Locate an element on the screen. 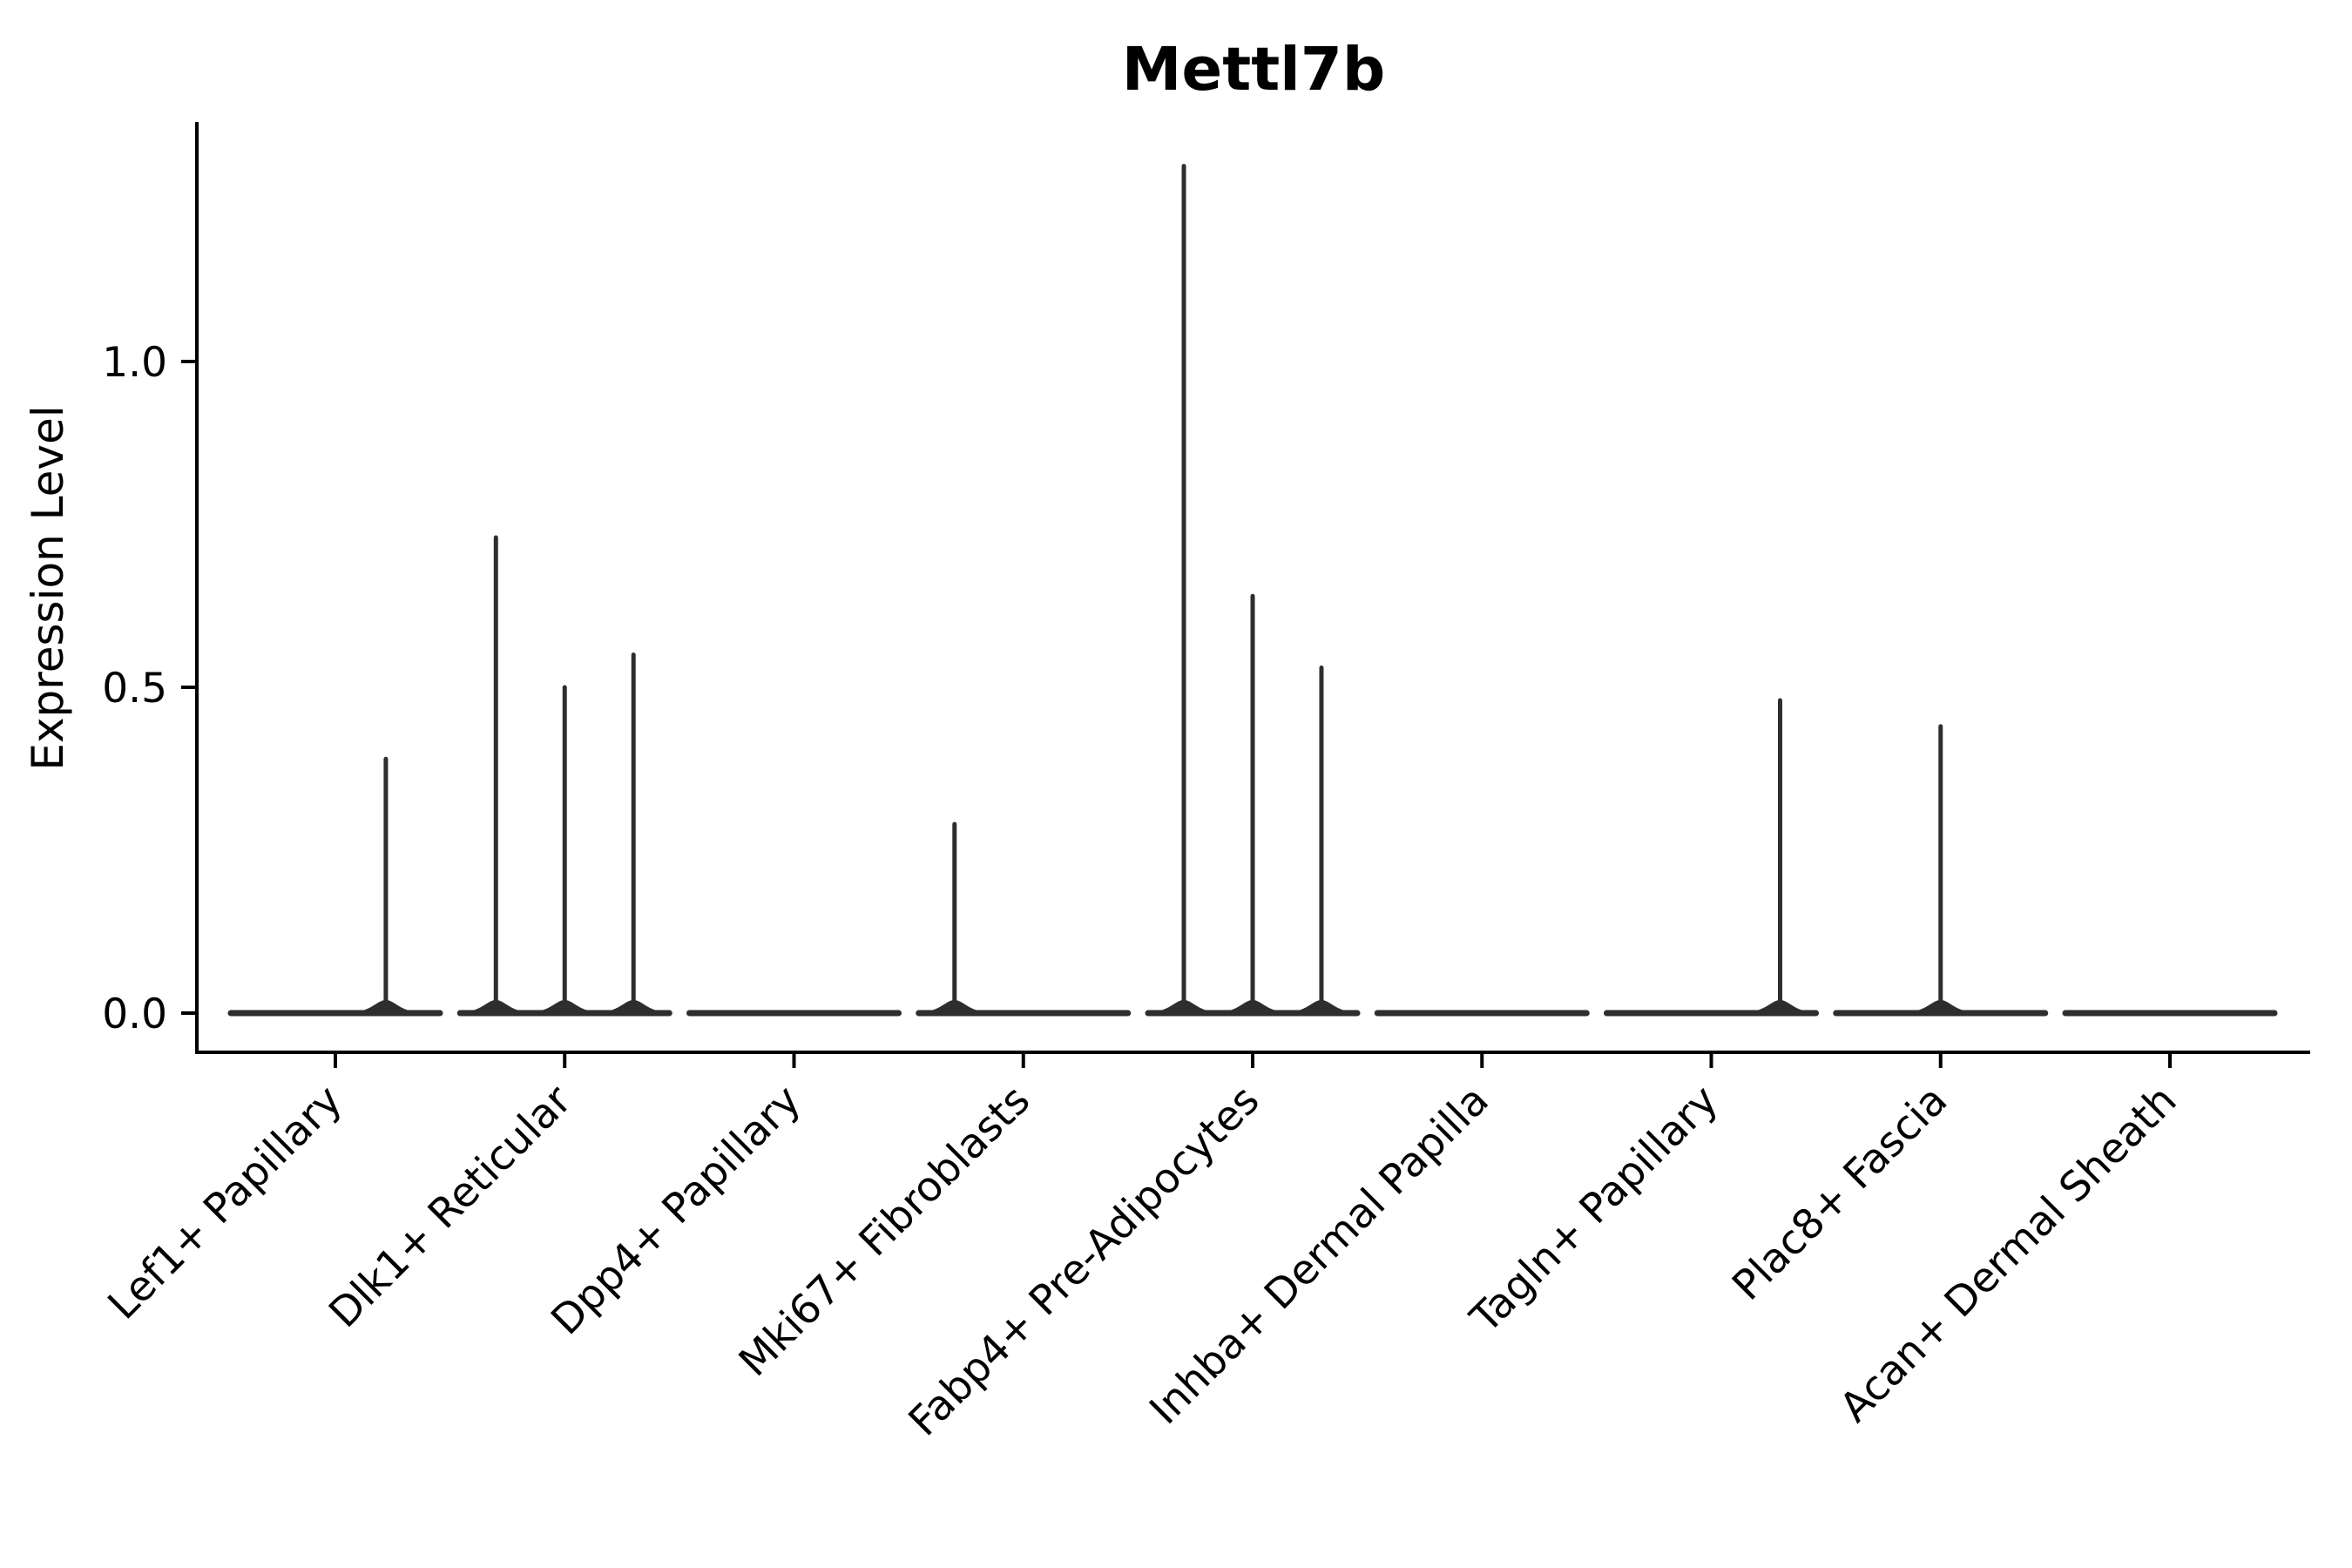 The height and width of the screenshot is (1568, 2352). y-tick-label: 0.0 is located at coordinates (134, 1014).